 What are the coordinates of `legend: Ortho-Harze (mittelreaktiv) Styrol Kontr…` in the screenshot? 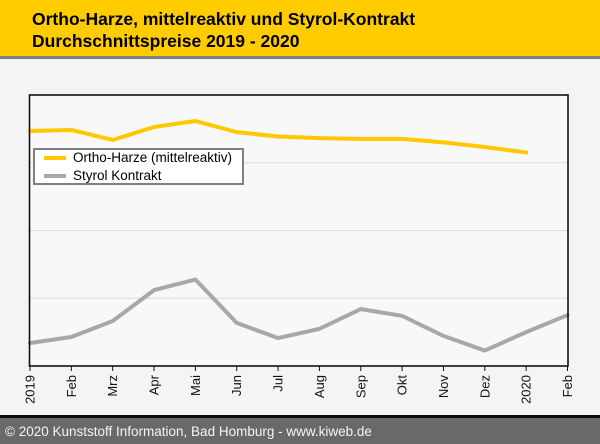 It's located at (138, 166).